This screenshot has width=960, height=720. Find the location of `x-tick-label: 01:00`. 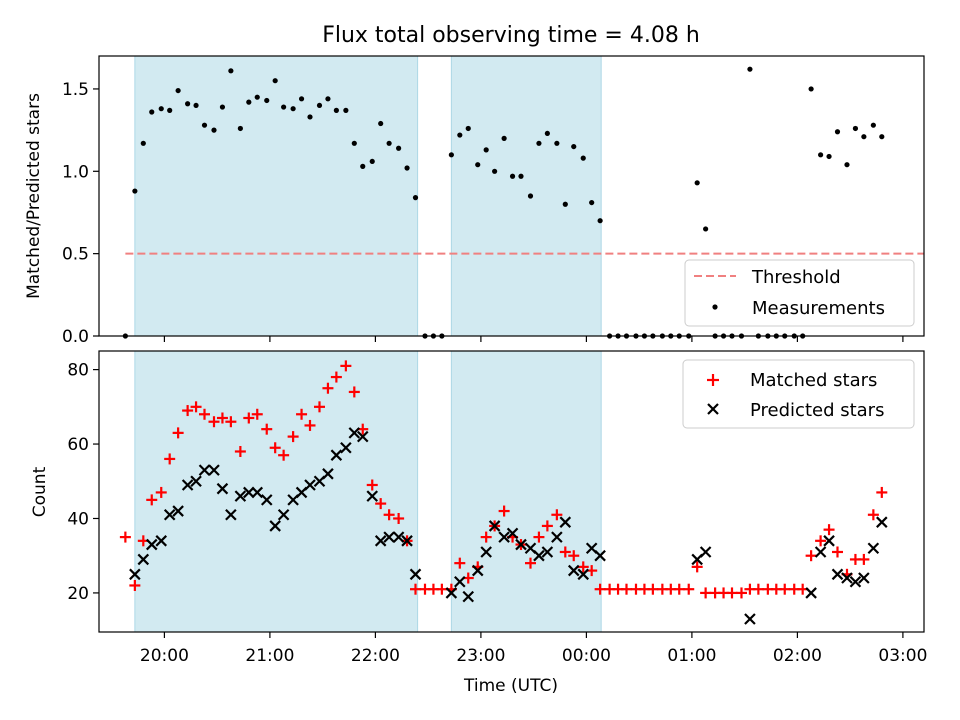

x-tick-label: 01:00 is located at coordinates (691, 656).